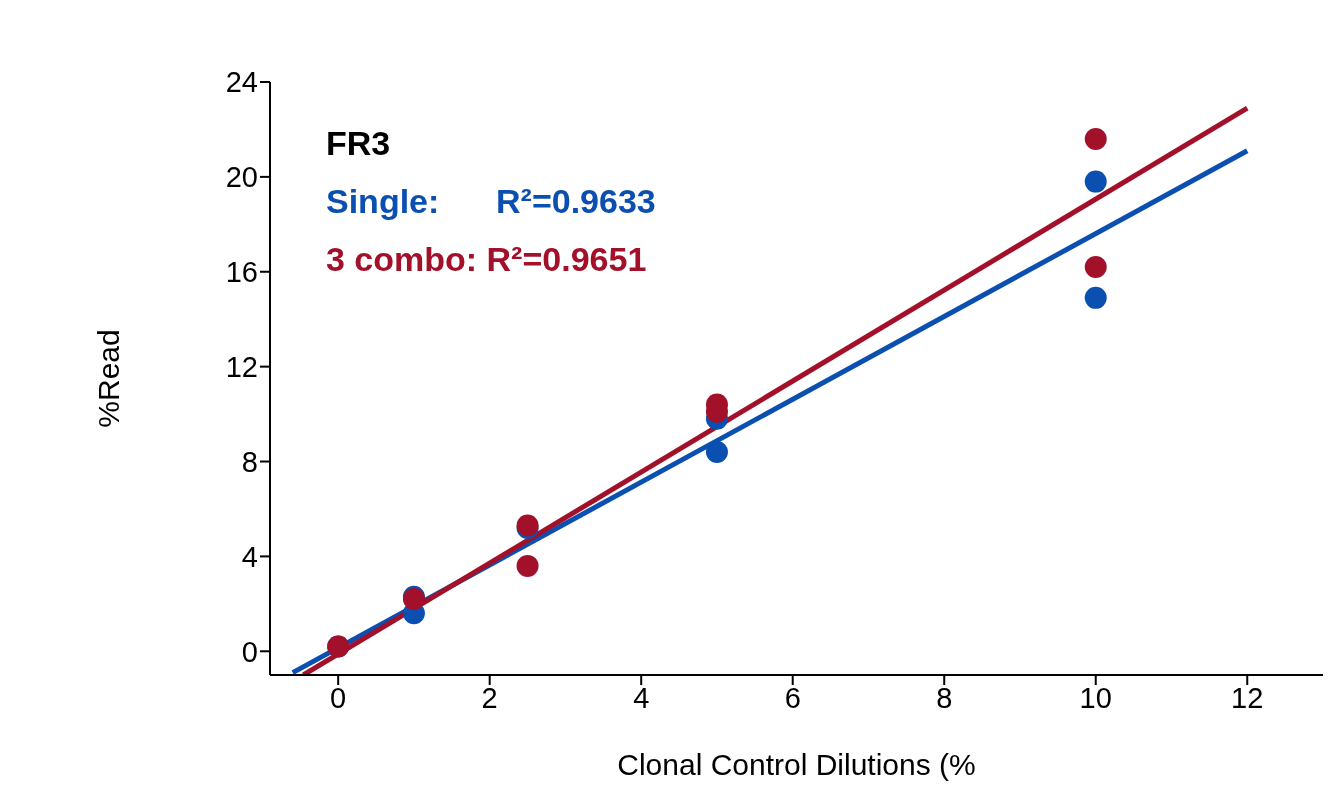 This screenshot has height=803, width=1331. Describe the element at coordinates (249, 461) in the screenshot. I see `y-tick-label: 8` at that location.